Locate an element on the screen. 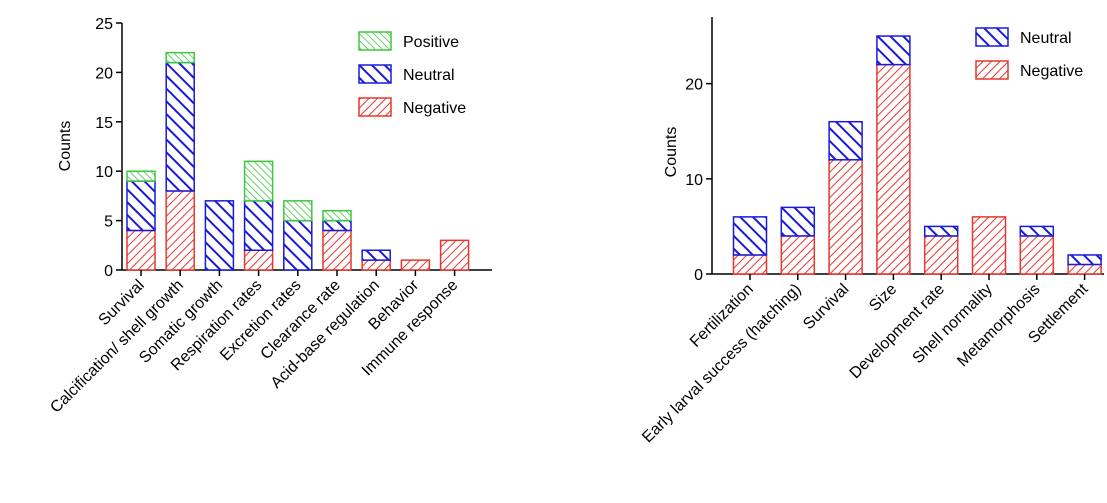 This screenshot has width=1107, height=503. bar-neutral-fertilization is located at coordinates (750, 236).